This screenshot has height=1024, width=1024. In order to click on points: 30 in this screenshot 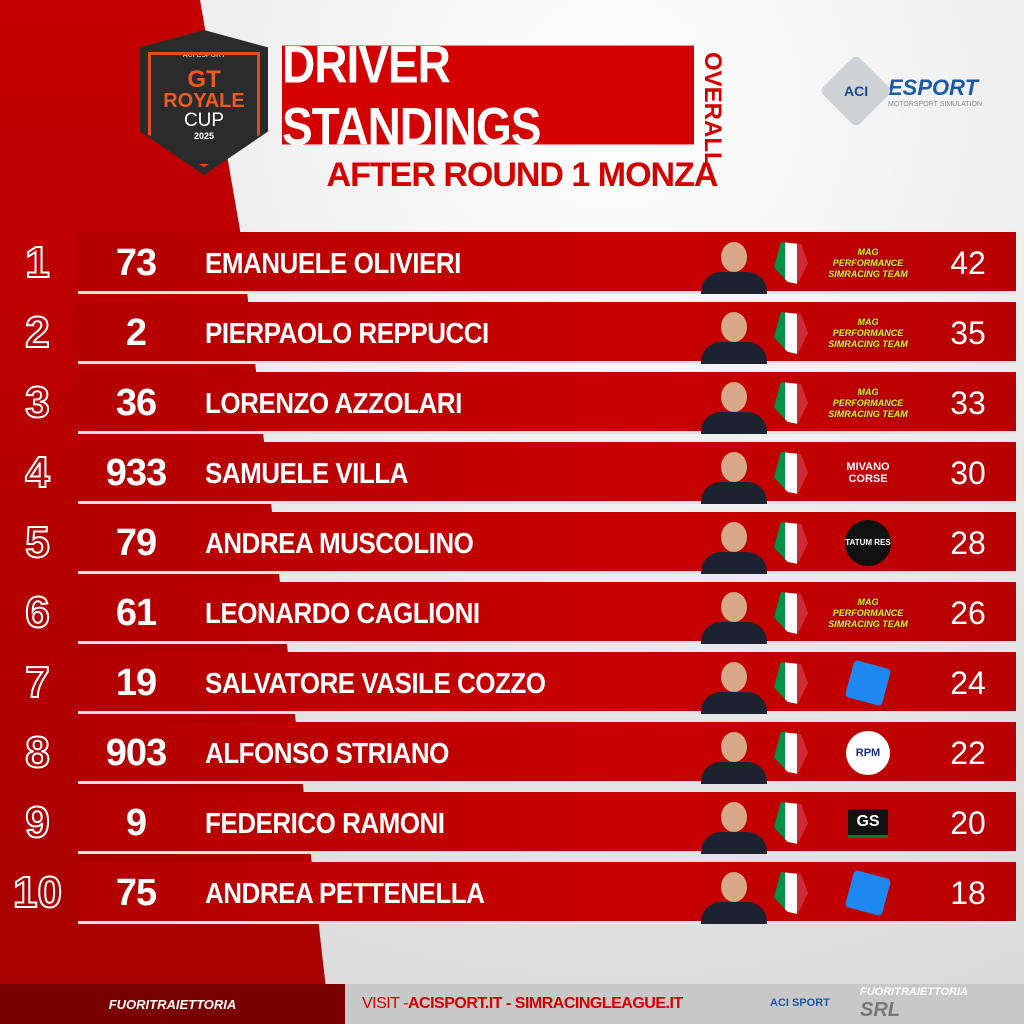, I will do `click(968, 472)`.